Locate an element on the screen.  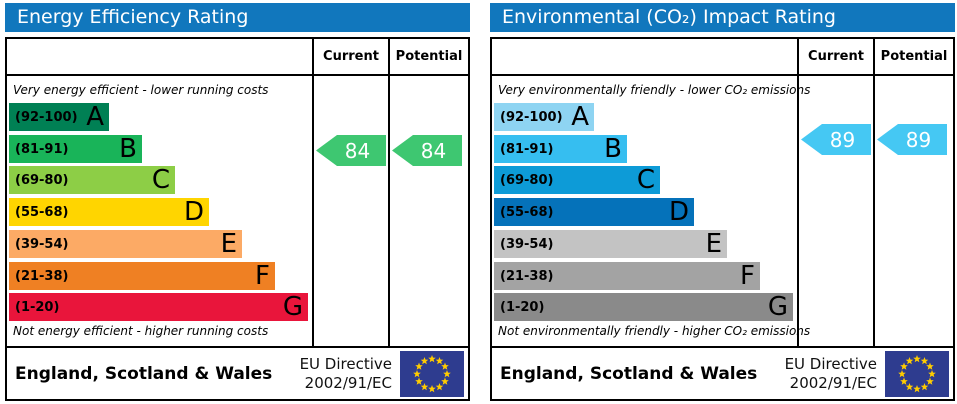
panel-title-bar: Environmental (CO₂) Impact Rating is located at coordinates (722, 17).